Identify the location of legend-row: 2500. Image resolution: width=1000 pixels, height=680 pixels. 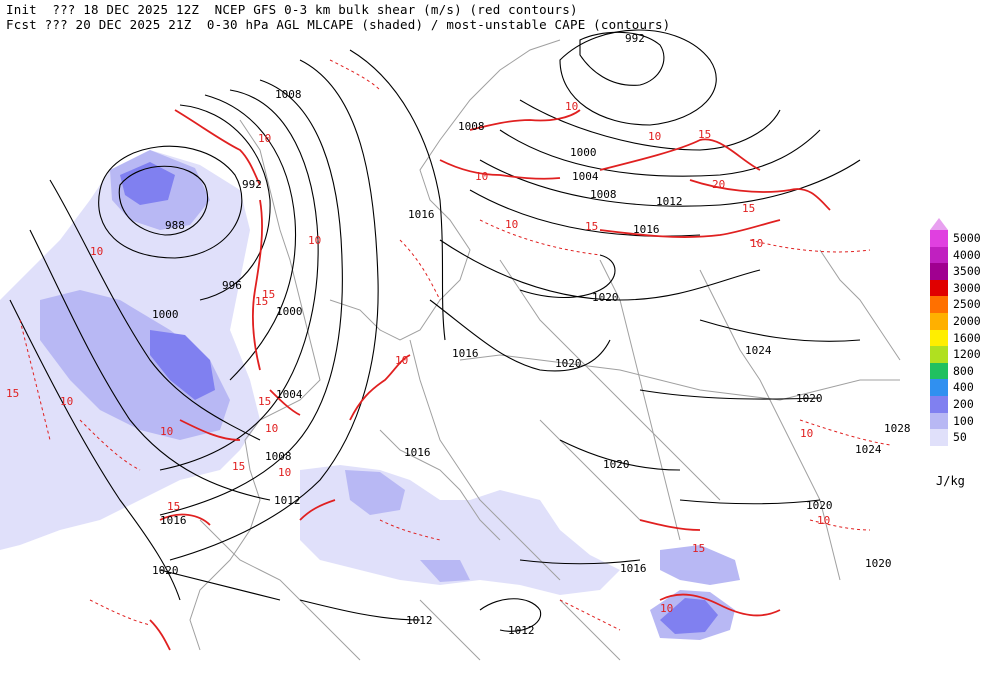
(964, 304).